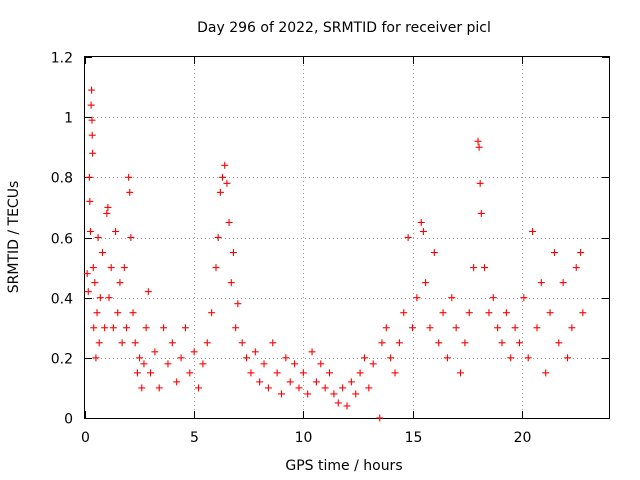 Image resolution: width=640 pixels, height=480 pixels. I want to click on x-tick-label: 0, so click(85, 438).